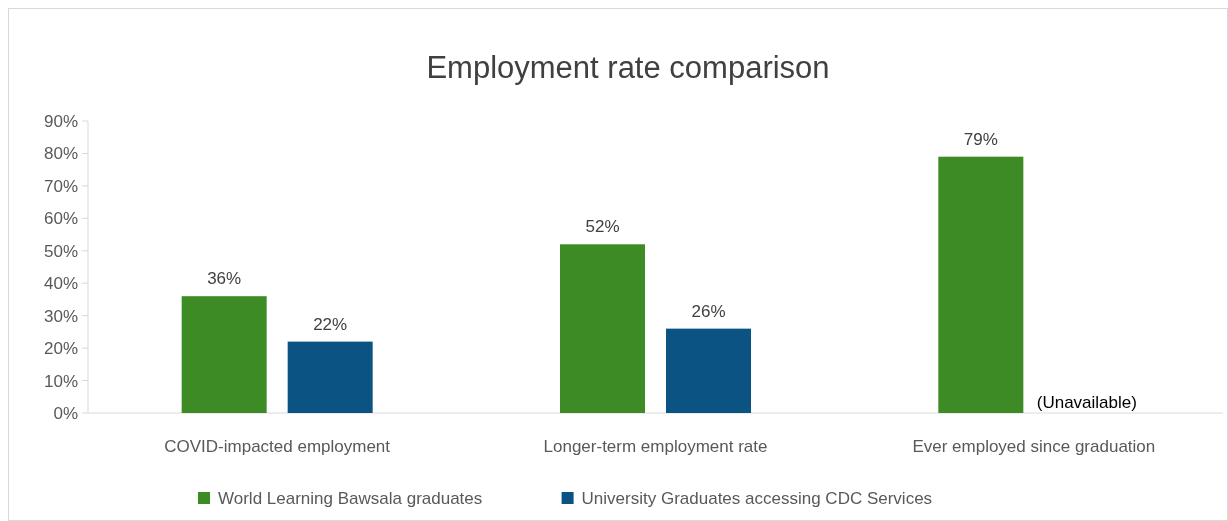 This screenshot has height=521, width=1228. What do you see at coordinates (60, 316) in the screenshot?
I see `y-tick-label: 30%` at bounding box center [60, 316].